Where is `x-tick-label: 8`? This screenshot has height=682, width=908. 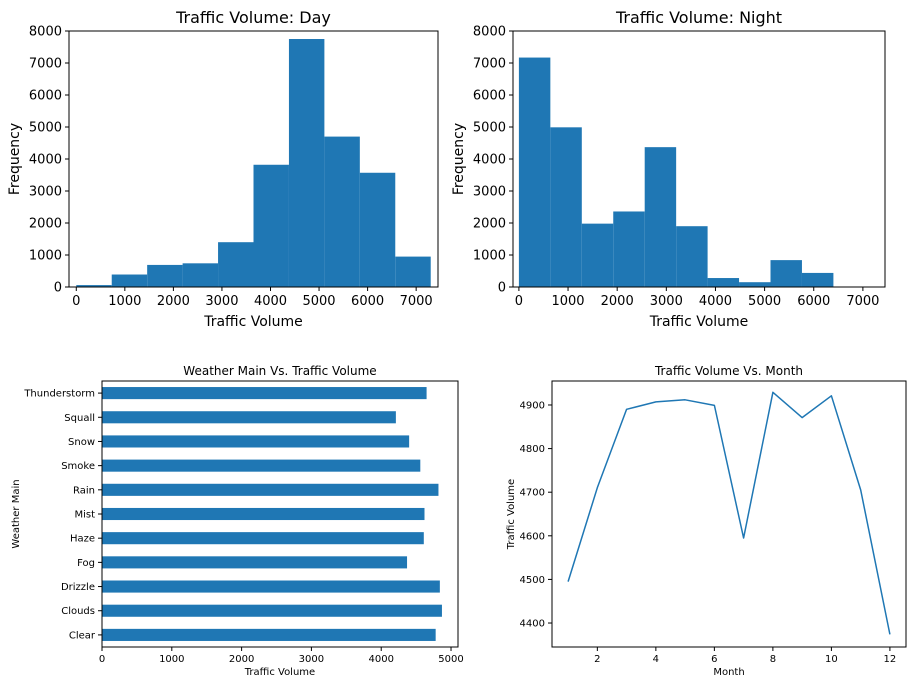
x-tick-label: 8 is located at coordinates (773, 659).